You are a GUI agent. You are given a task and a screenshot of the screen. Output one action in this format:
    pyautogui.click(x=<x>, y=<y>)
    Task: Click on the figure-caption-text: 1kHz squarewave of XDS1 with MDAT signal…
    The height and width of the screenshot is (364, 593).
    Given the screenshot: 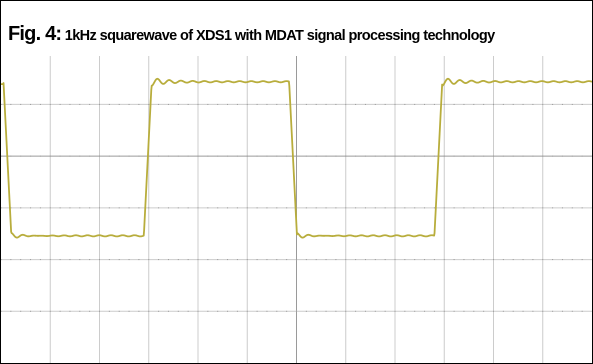 What is the action you would take?
    pyautogui.click(x=278, y=36)
    